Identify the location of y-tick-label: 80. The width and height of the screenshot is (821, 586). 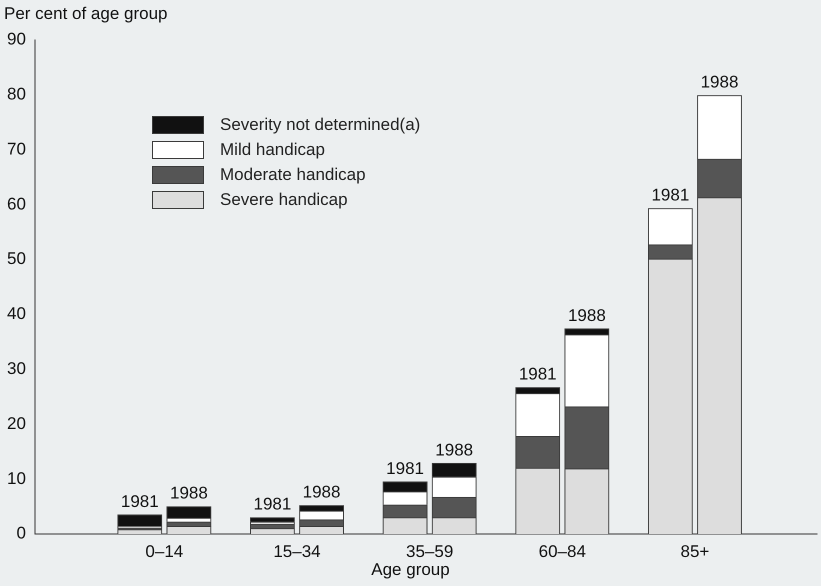
(16, 94).